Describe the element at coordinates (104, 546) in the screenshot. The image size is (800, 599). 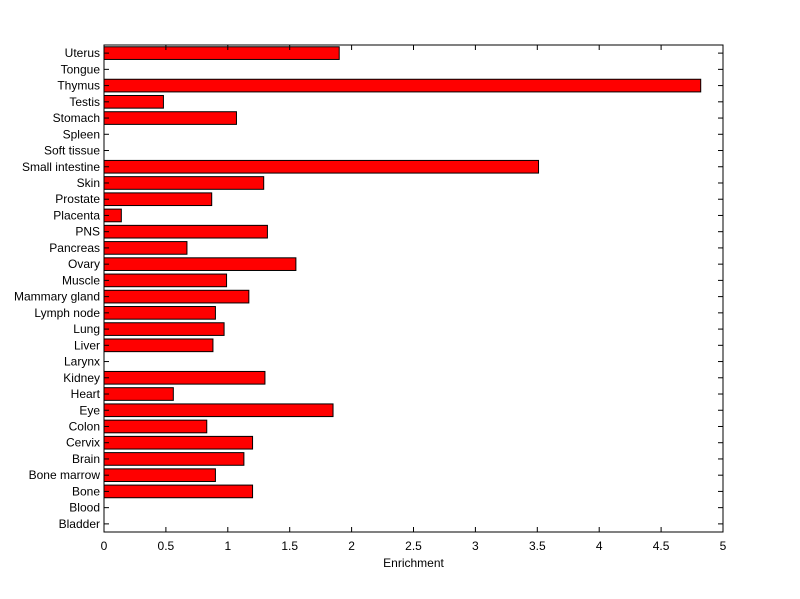
I see `x-tick-label-0: 0` at that location.